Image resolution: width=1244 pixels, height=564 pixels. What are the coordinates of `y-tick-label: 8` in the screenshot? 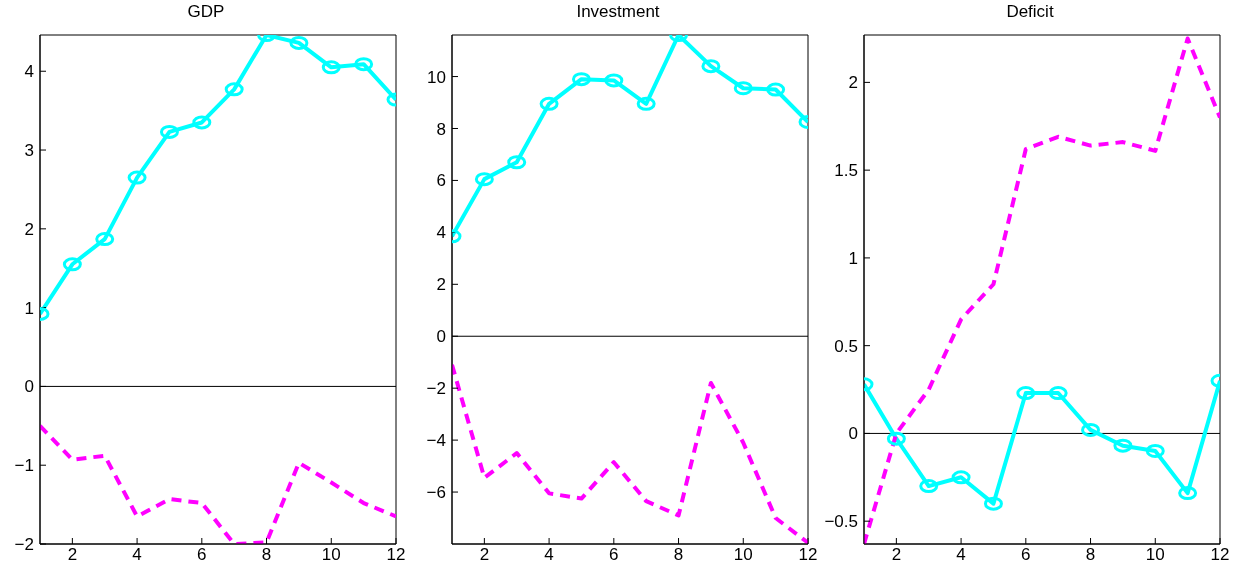 It's located at (441, 129).